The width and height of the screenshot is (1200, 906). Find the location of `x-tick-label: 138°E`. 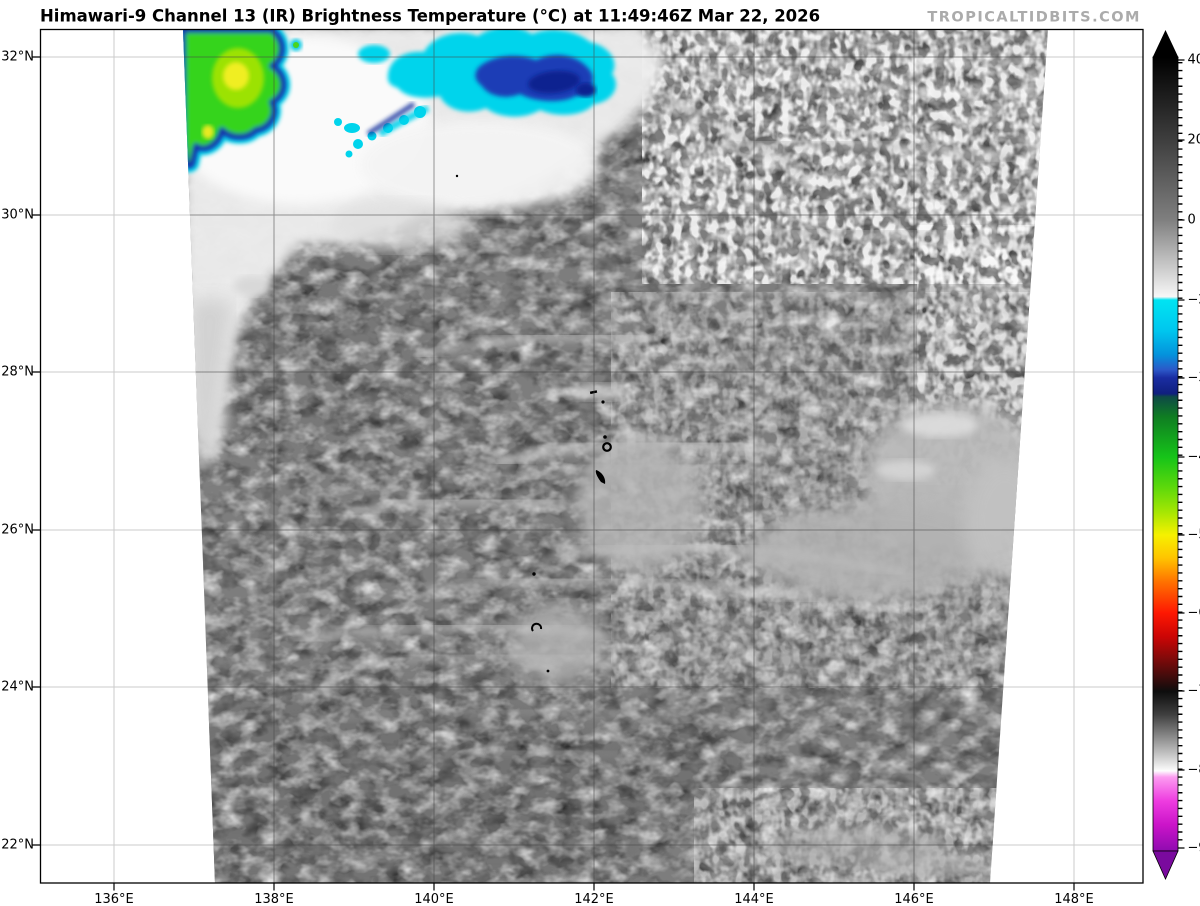

x-tick-label: 138°E is located at coordinates (274, 899).